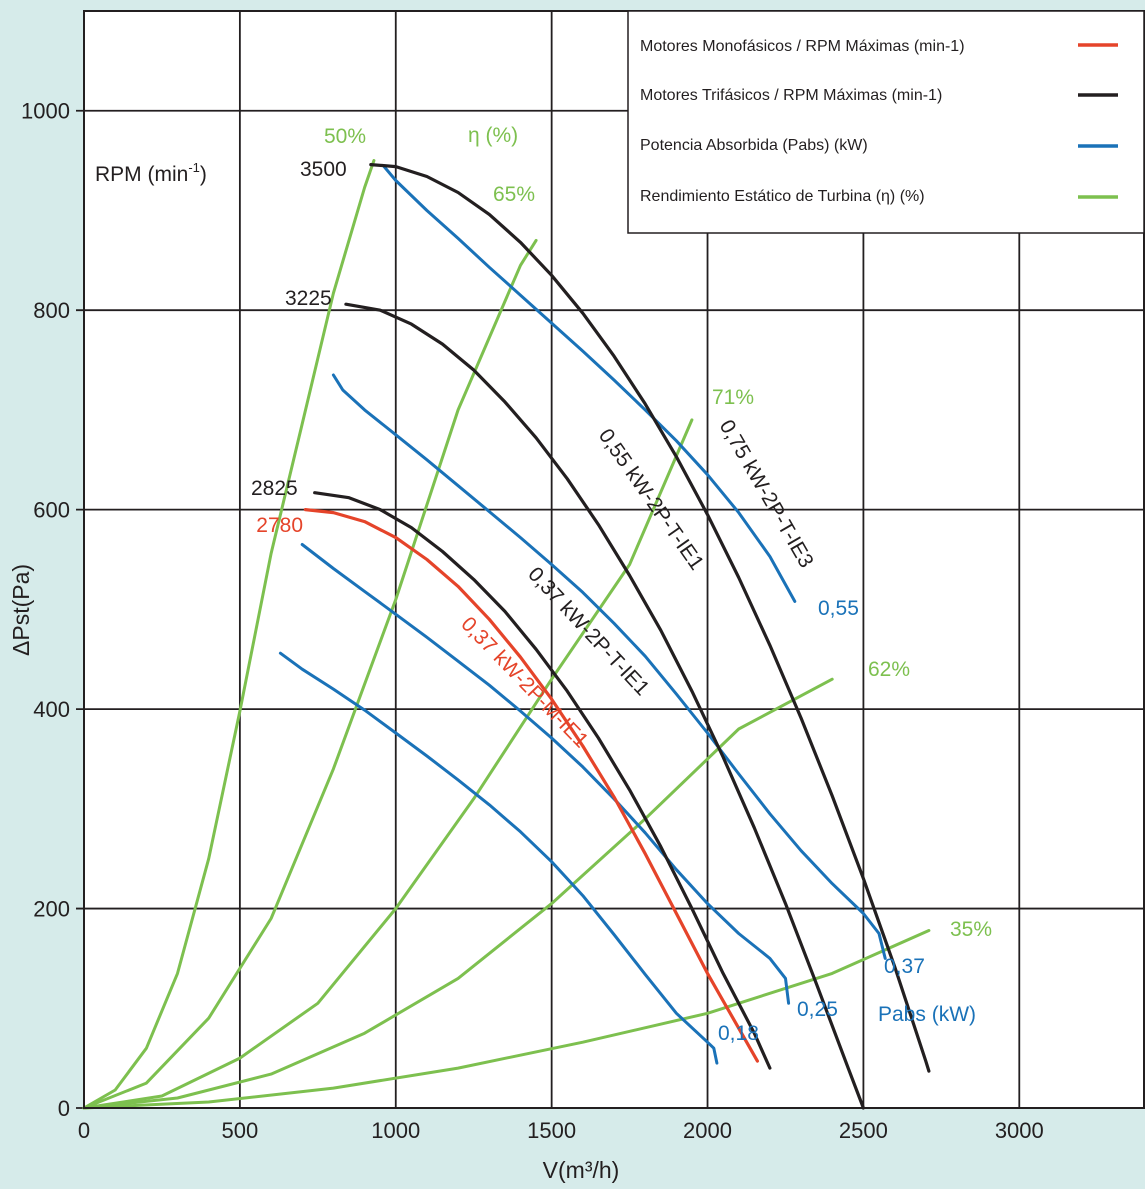  Describe the element at coordinates (782, 196) in the screenshot. I see `legend-item-eff: Rendimiento Estático de Turbina (η) (%)` at that location.